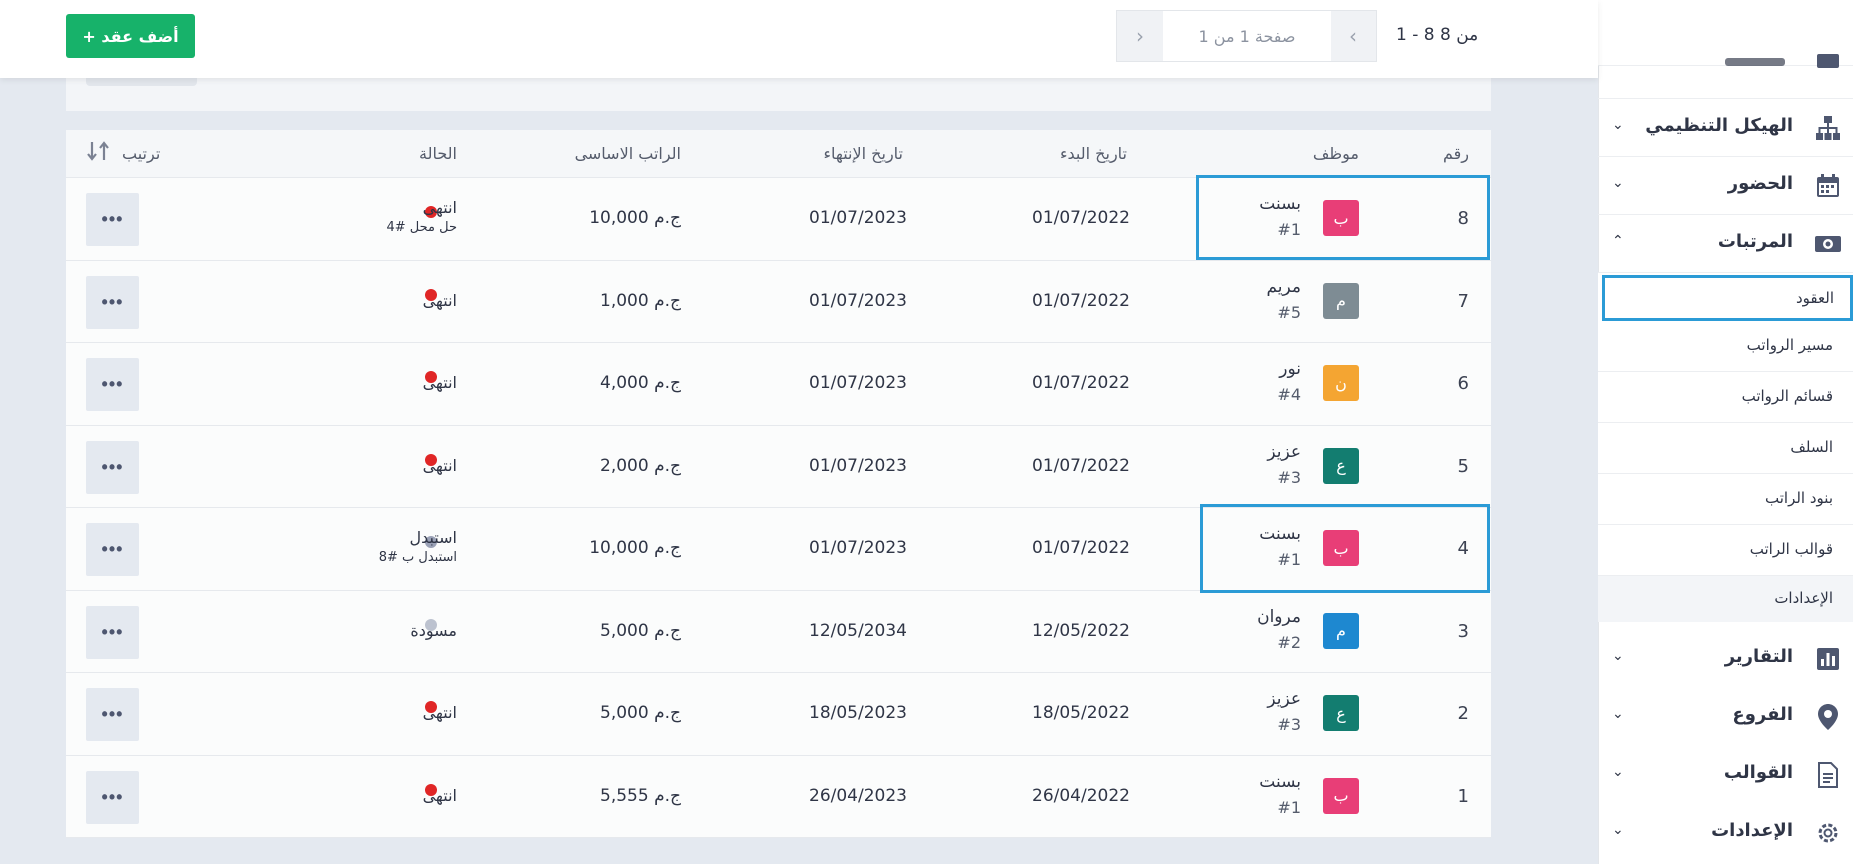 The height and width of the screenshot is (864, 1853). What do you see at coordinates (1093, 153) in the screenshot?
I see `header-start-date: تاريخ البدء` at bounding box center [1093, 153].